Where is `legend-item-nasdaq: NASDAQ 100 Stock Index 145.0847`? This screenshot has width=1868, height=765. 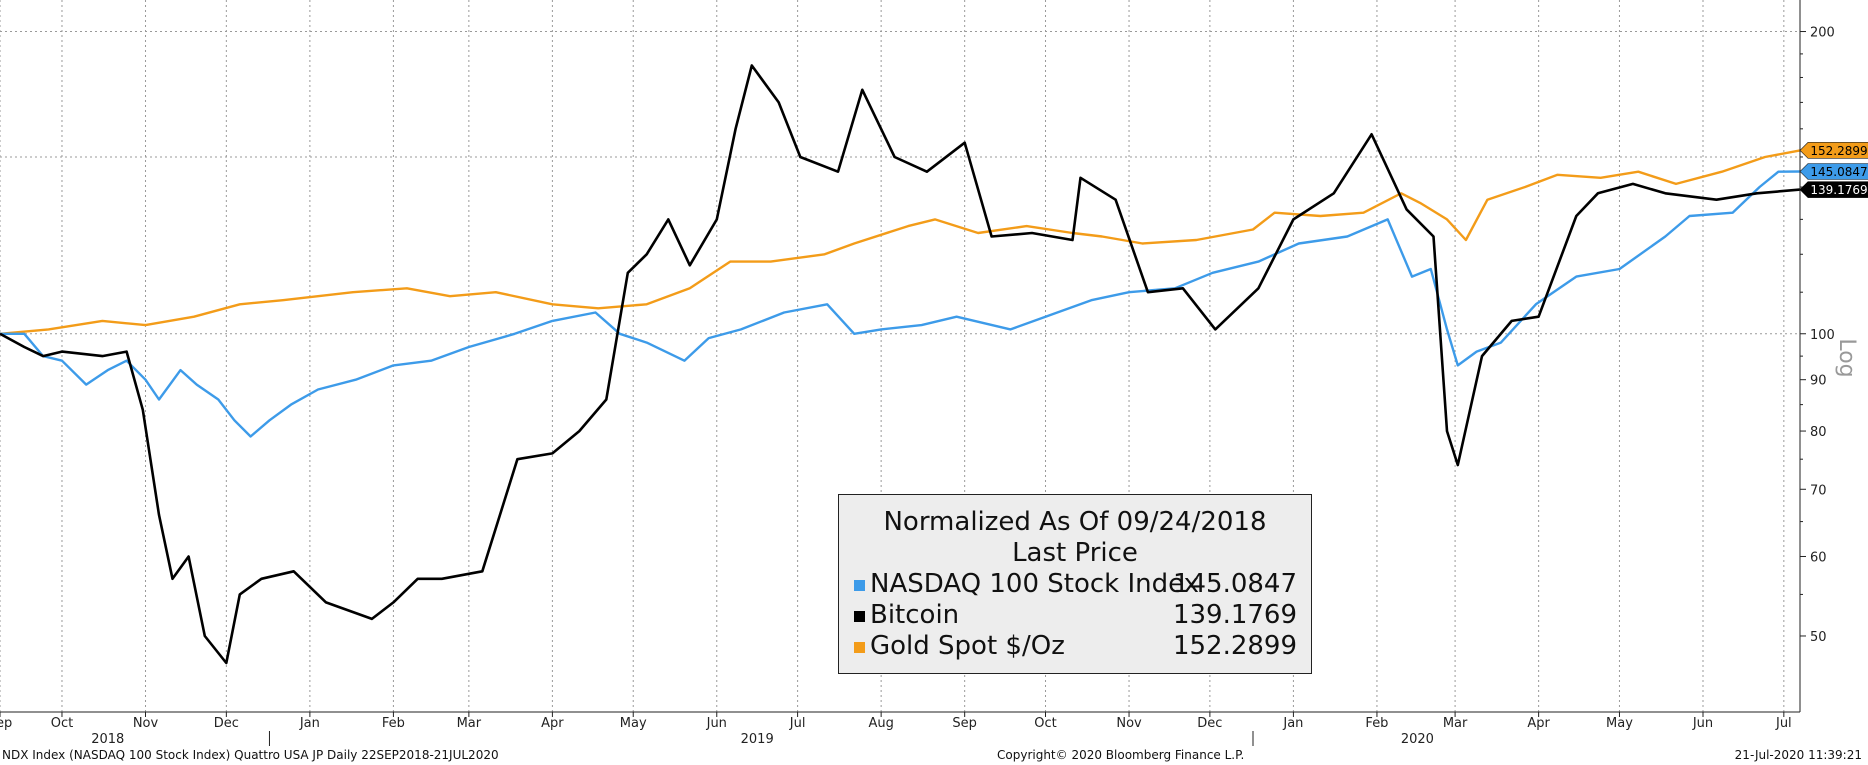
legend-item-nasdaq: NASDAQ 100 Stock Index 145.0847 is located at coordinates (1075, 584).